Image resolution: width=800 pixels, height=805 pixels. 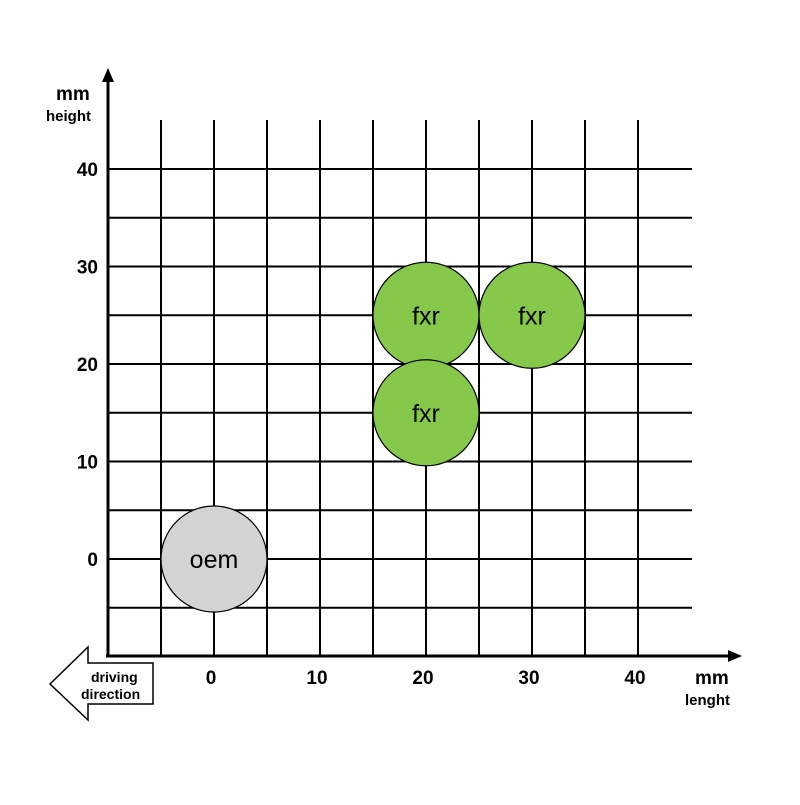 I want to click on x-axis-unit: mm, so click(x=712, y=678).